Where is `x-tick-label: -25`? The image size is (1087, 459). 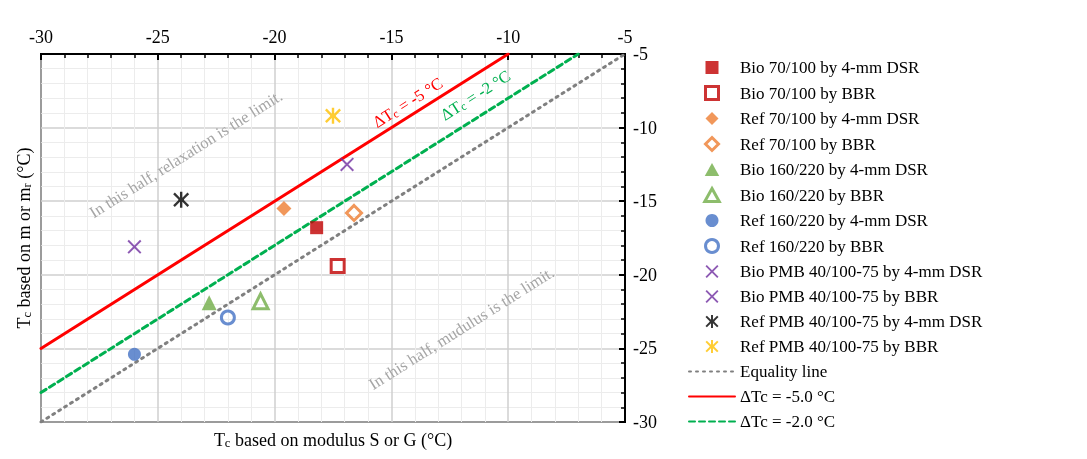 x-tick-label: -25 is located at coordinates (157, 37).